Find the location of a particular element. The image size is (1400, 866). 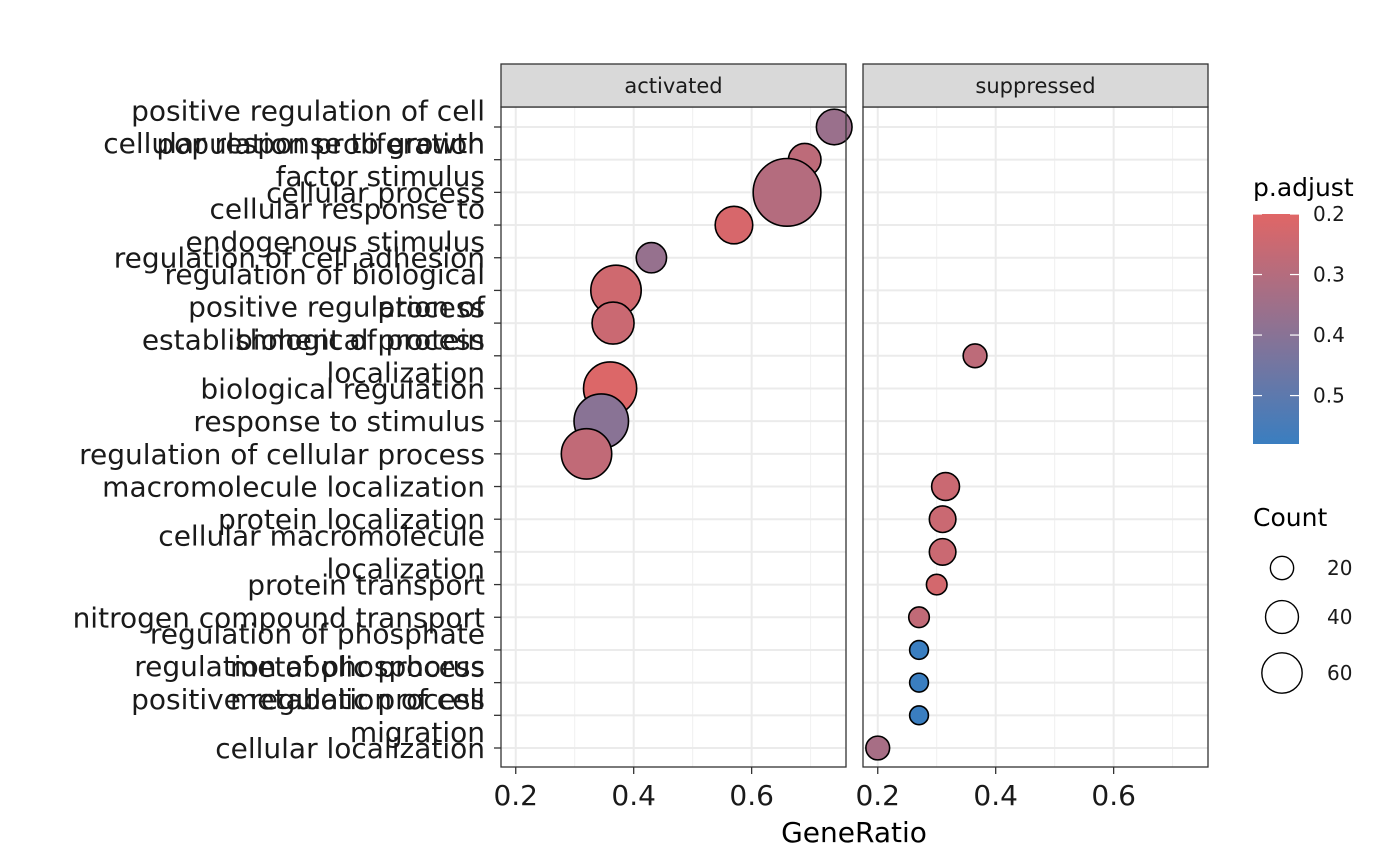

size-legend: Count 20 40 60 is located at coordinates (1302, 598).